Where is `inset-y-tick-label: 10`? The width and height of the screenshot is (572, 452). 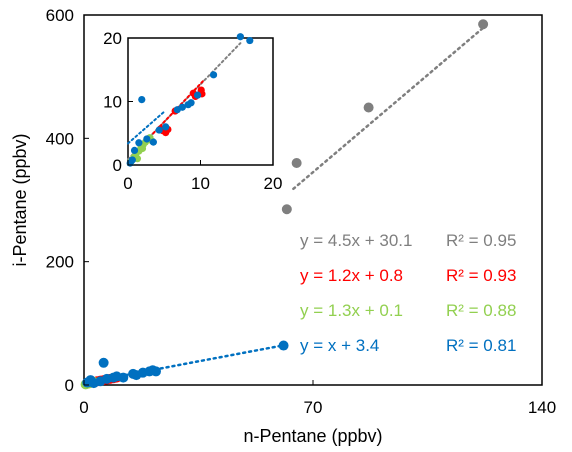
inset-y-tick-label: 10 is located at coordinates (112, 102).